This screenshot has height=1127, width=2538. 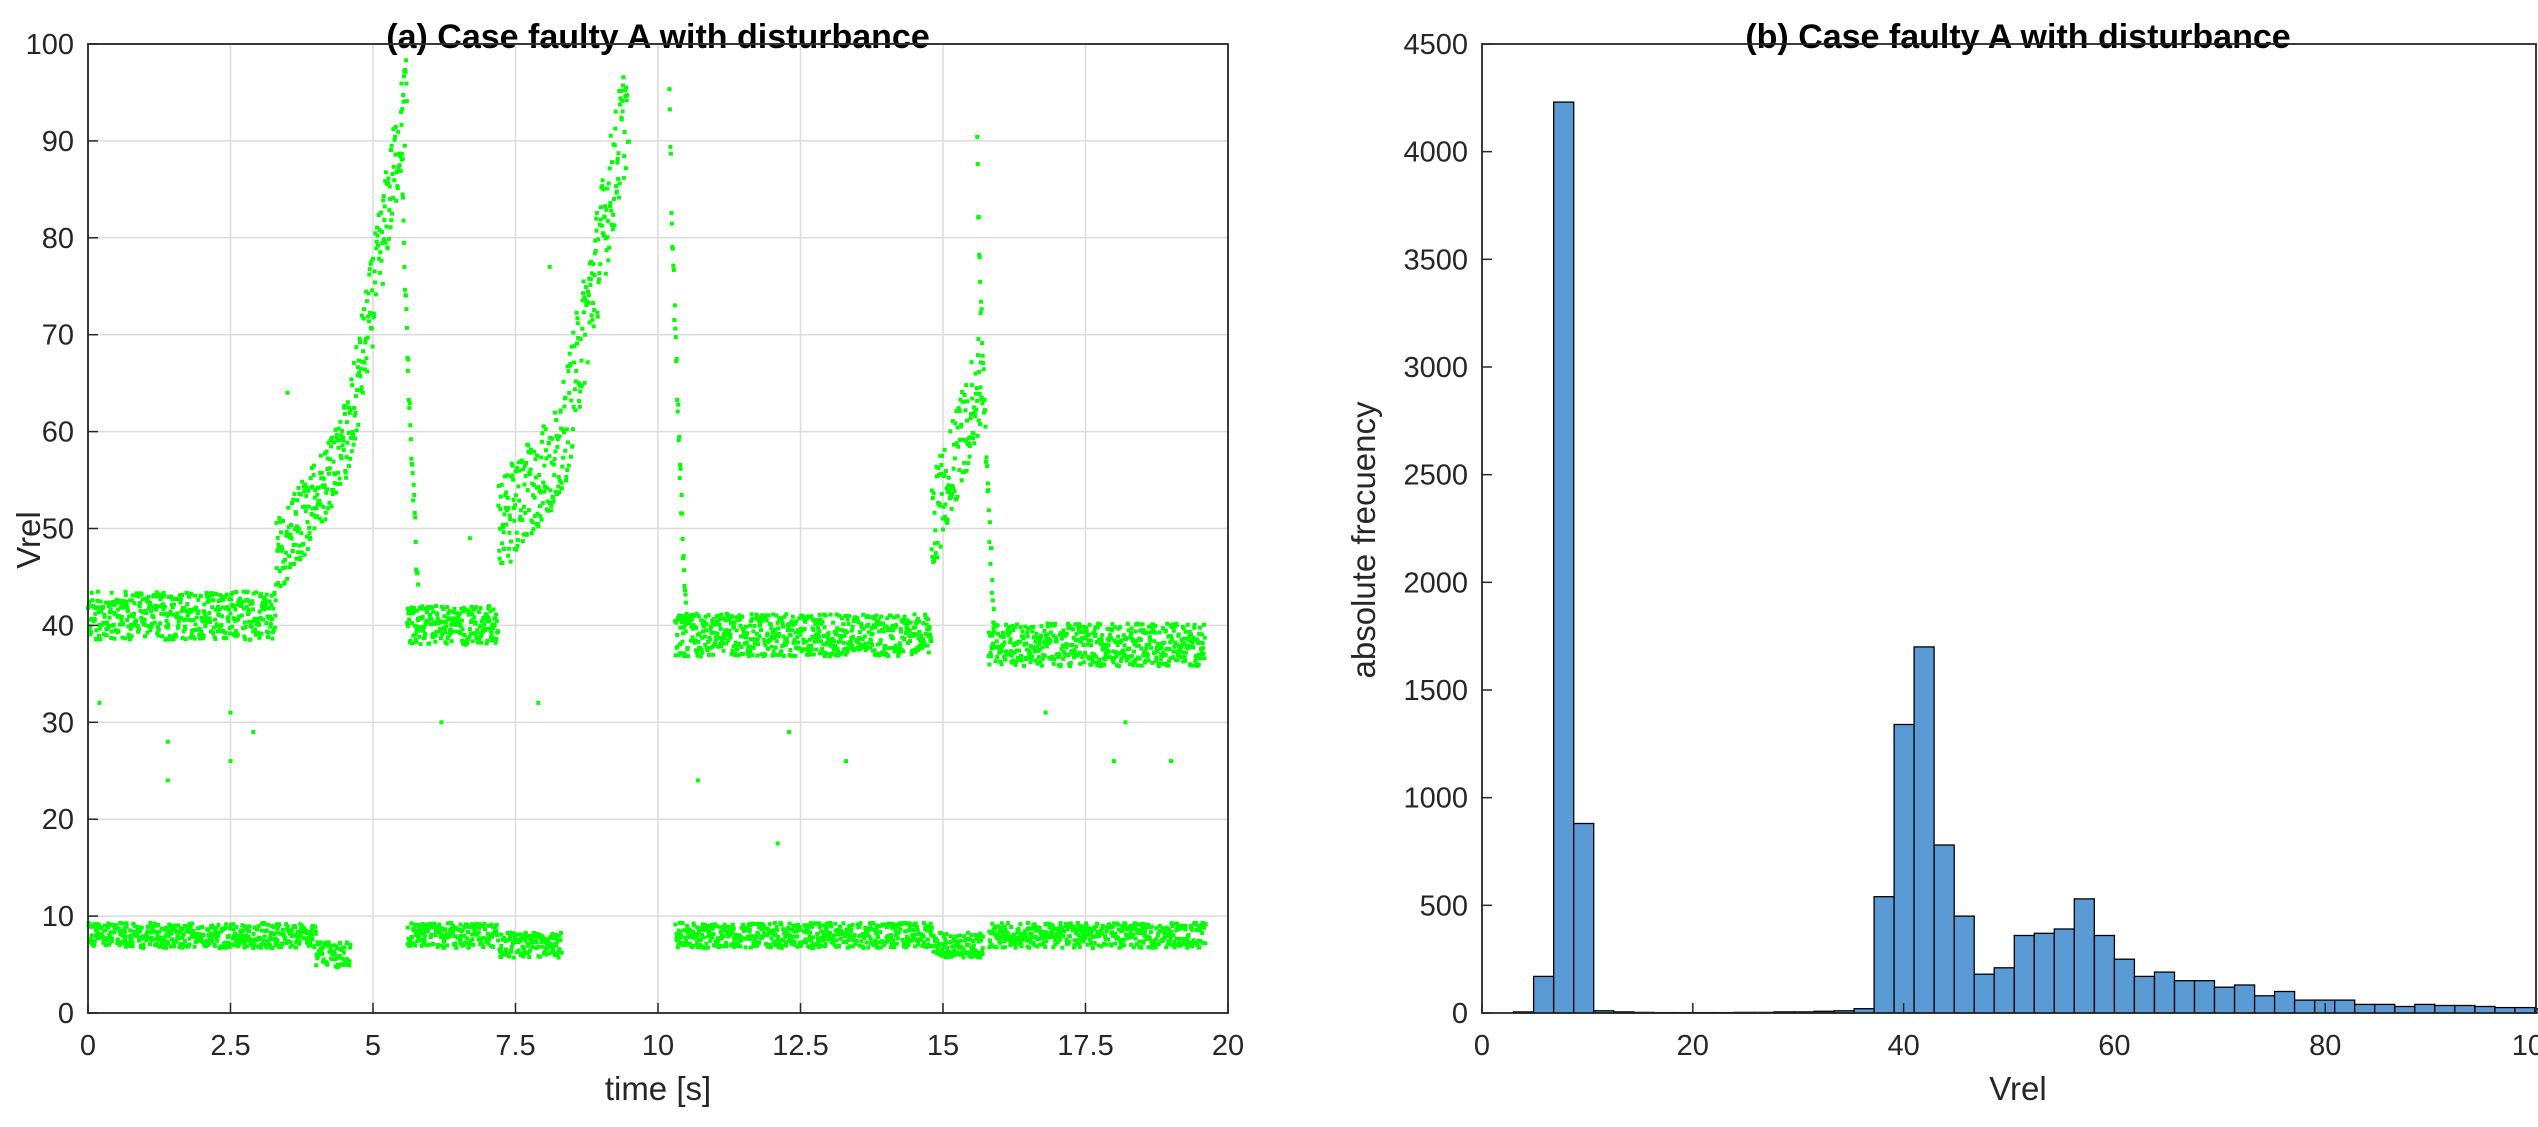 I want to click on chart-b-ytick-label: 3500, so click(x=1435, y=260).